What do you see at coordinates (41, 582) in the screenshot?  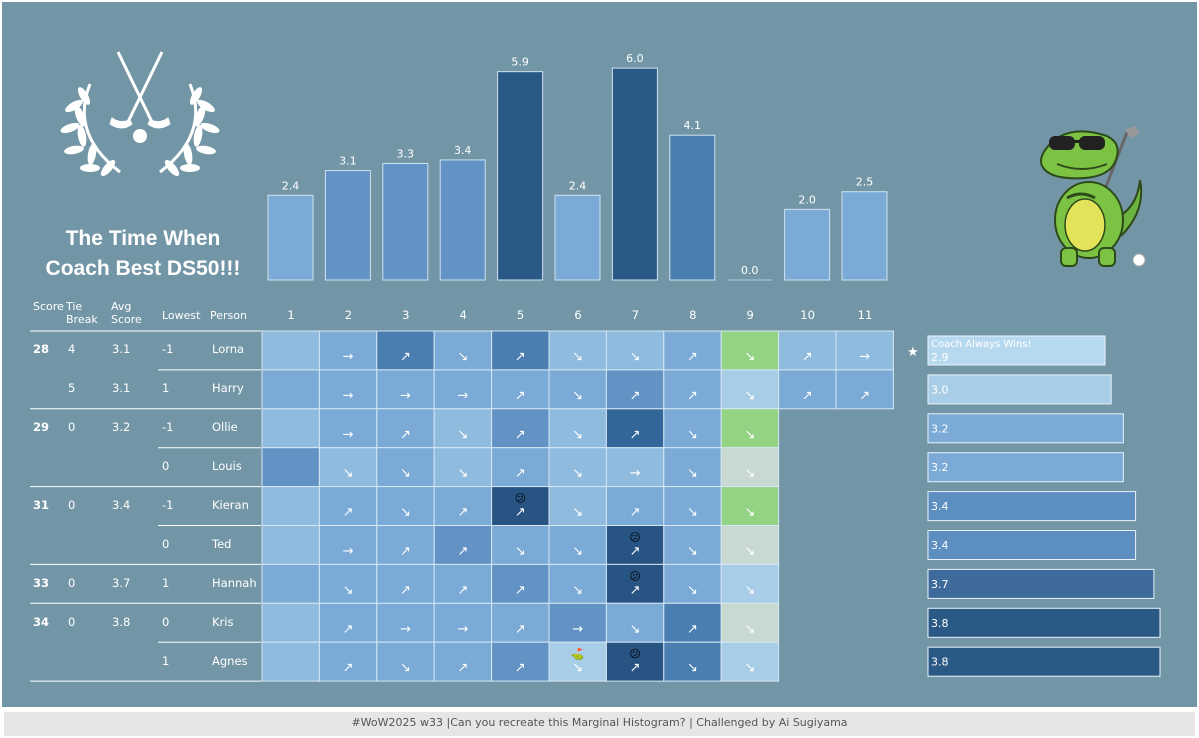 I see `row-hannah-score: 33` at bounding box center [41, 582].